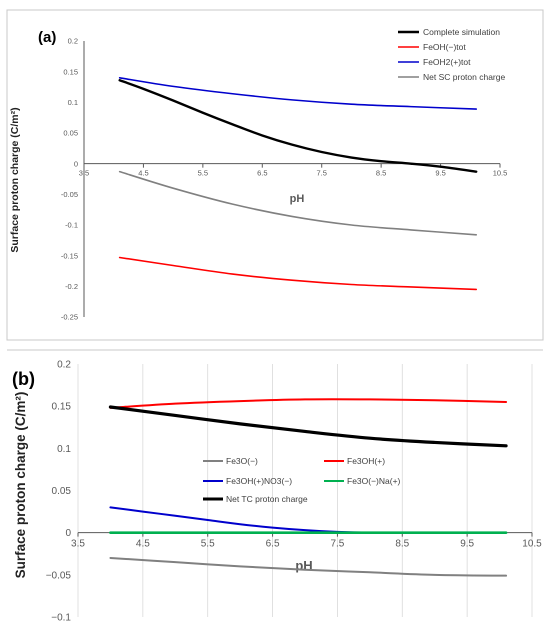  What do you see at coordinates (444, 47) in the screenshot?
I see `legend-label-feoh-minus: FeOH(−)tot` at bounding box center [444, 47].